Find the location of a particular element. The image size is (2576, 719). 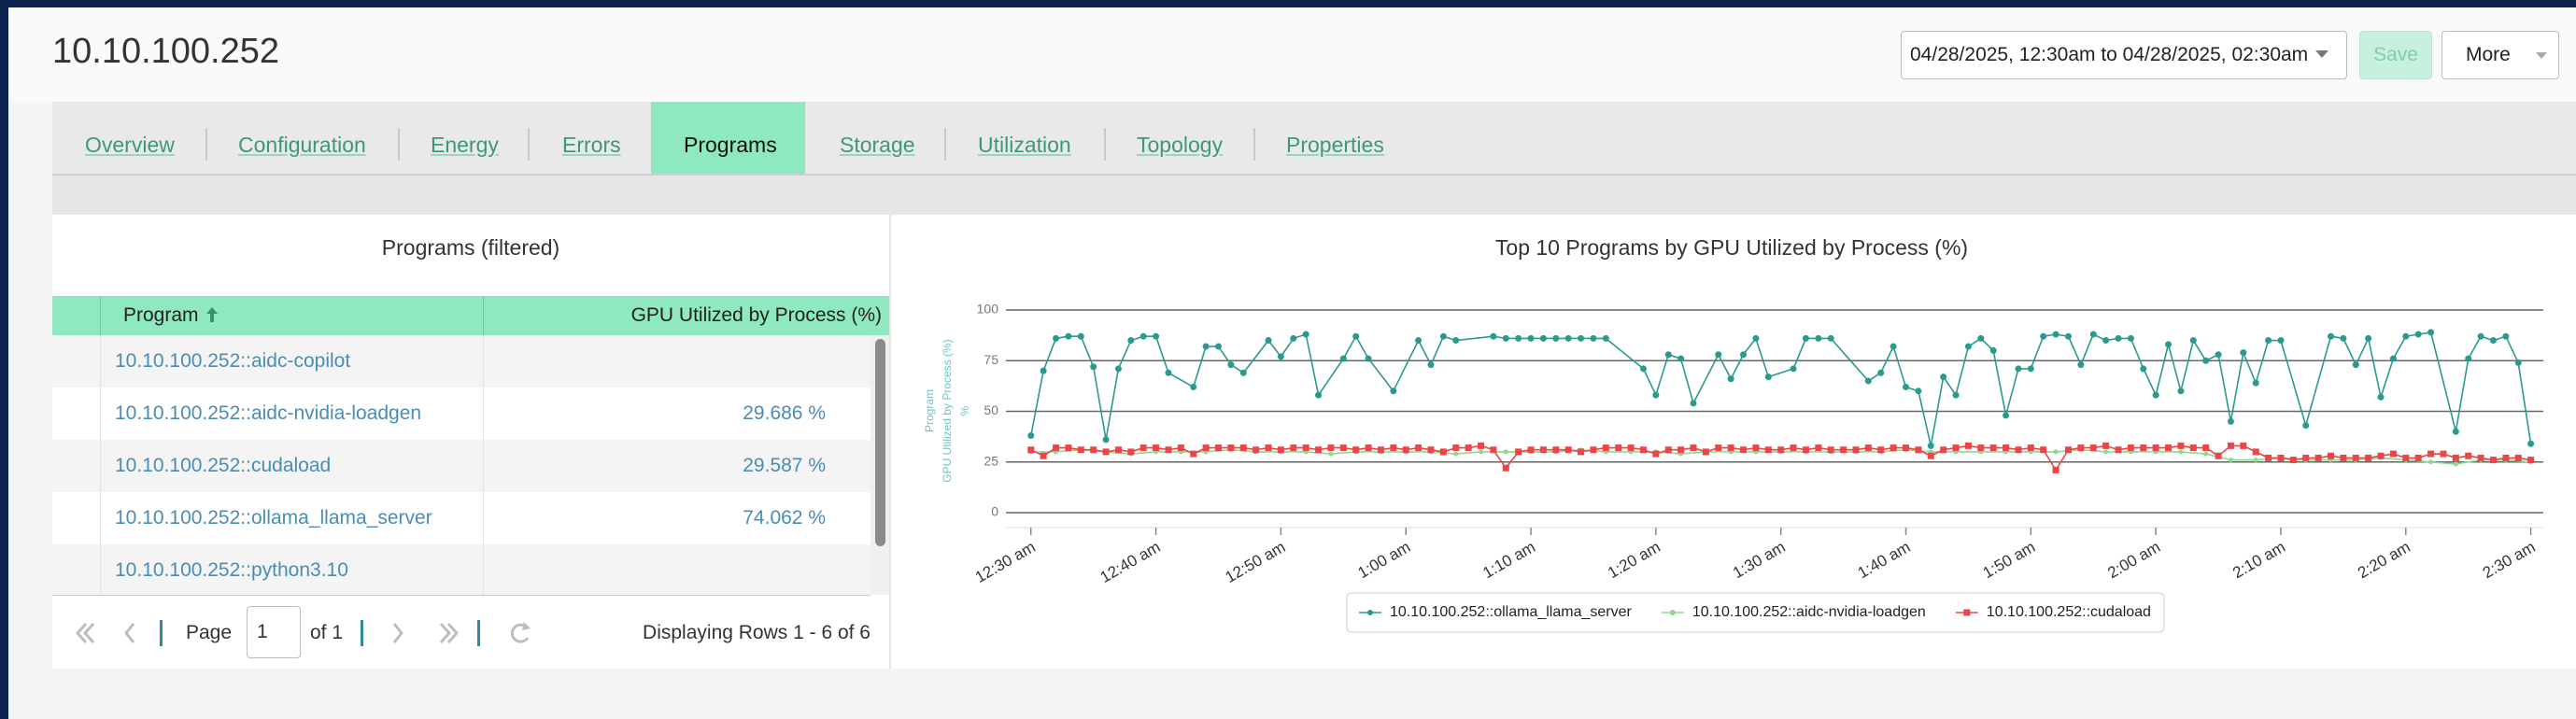

y-axis-label: % is located at coordinates (965, 410).